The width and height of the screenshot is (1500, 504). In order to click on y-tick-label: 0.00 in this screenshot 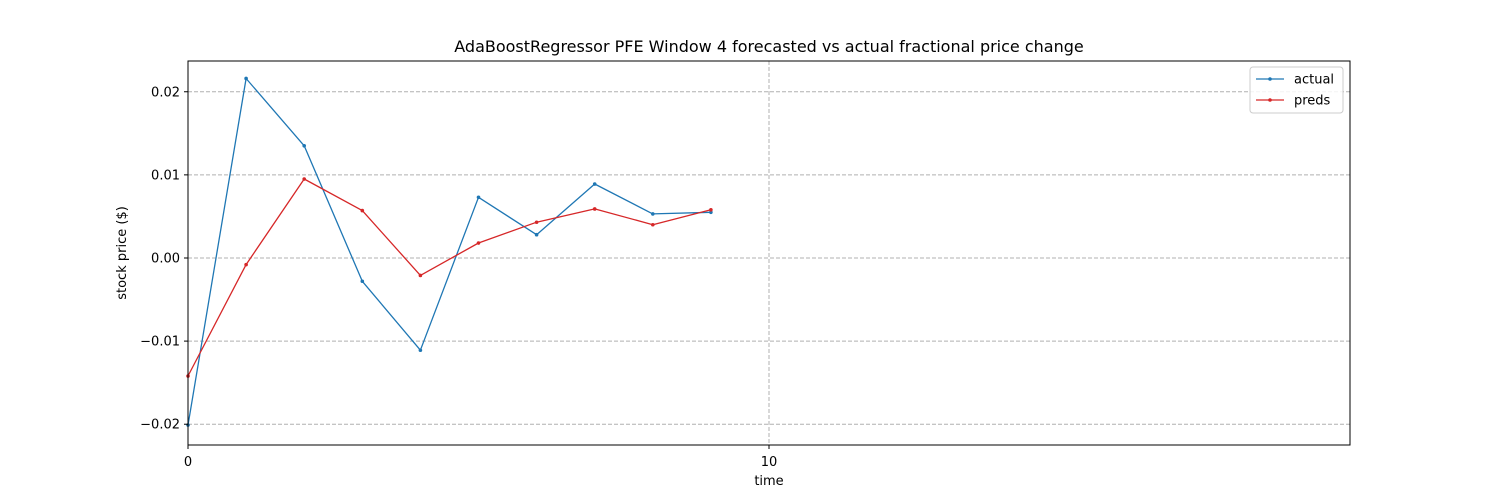, I will do `click(165, 258)`.